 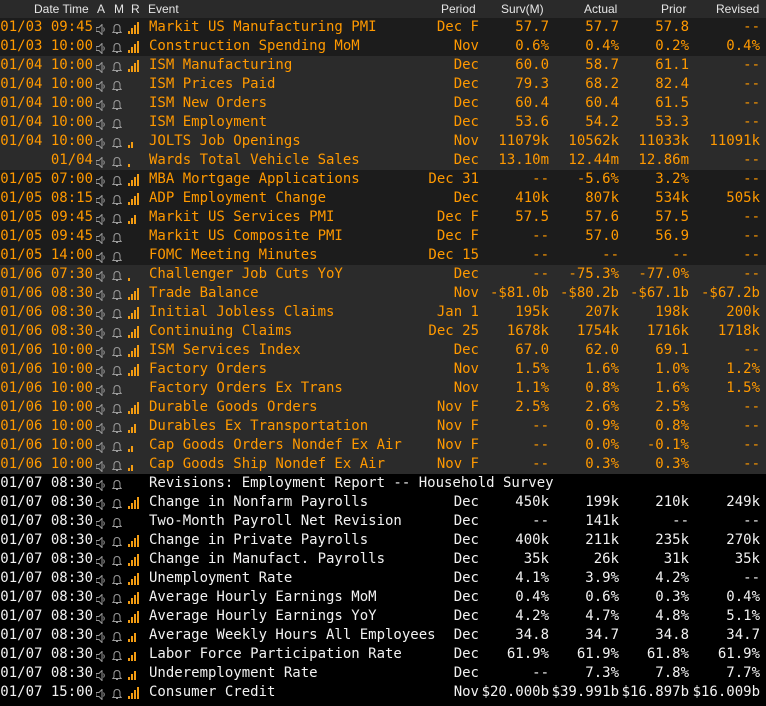 What do you see at coordinates (738, 9) in the screenshot?
I see `col-header-revised: Revised` at bounding box center [738, 9].